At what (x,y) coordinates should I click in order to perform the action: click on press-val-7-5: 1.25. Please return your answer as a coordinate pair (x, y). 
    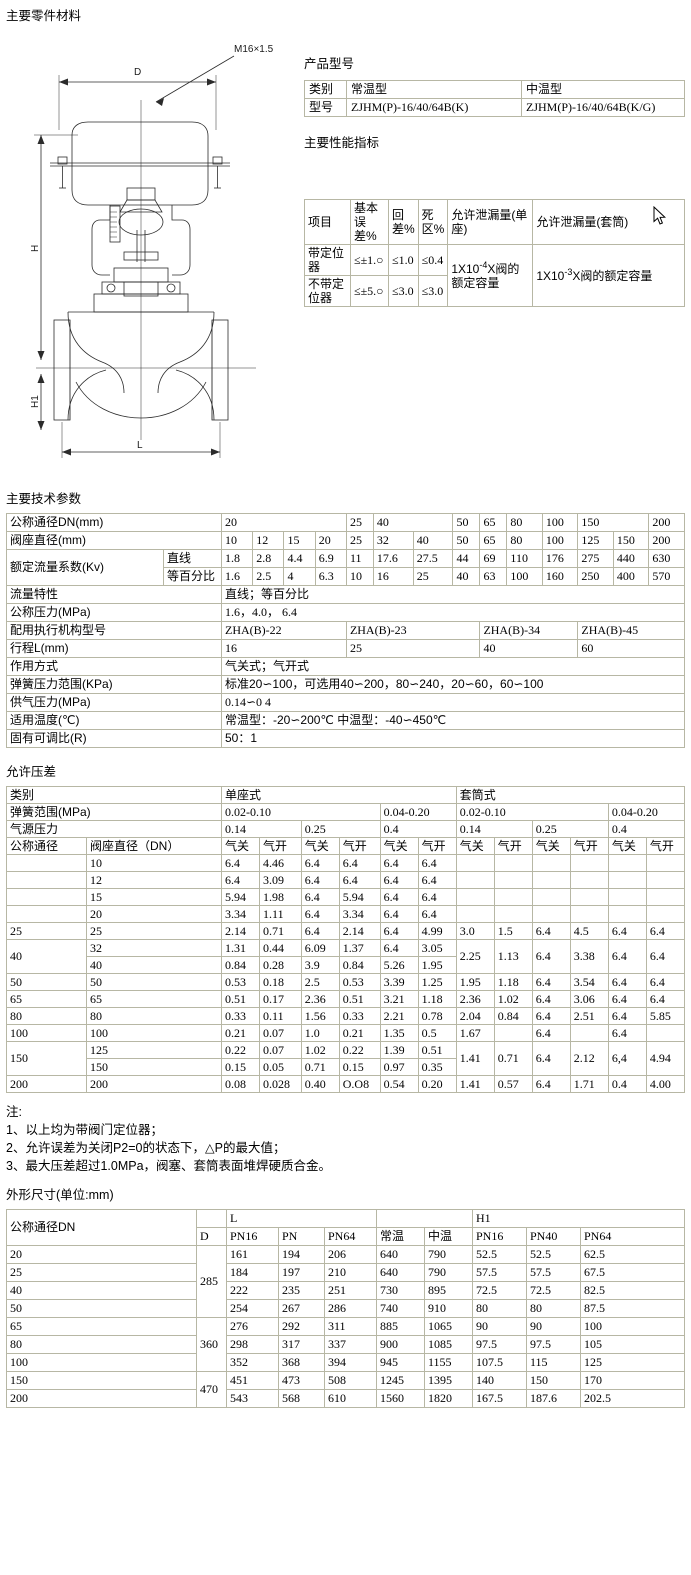
    Looking at the image, I should click on (437, 982).